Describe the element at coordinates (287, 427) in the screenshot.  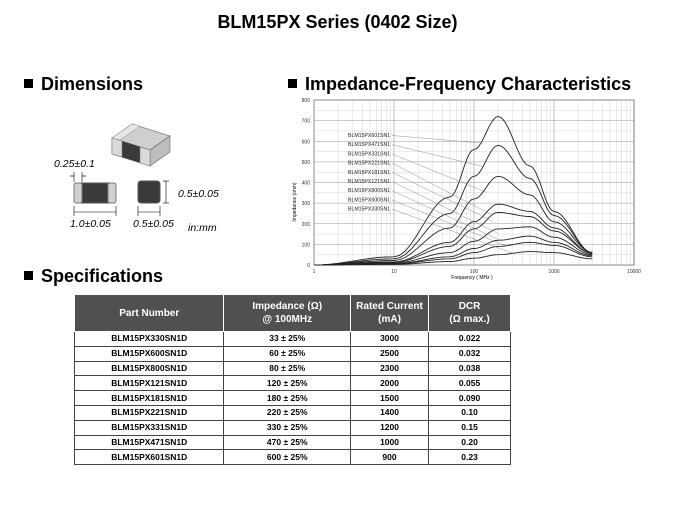
I see `table-cell: 330 ± 25%` at that location.